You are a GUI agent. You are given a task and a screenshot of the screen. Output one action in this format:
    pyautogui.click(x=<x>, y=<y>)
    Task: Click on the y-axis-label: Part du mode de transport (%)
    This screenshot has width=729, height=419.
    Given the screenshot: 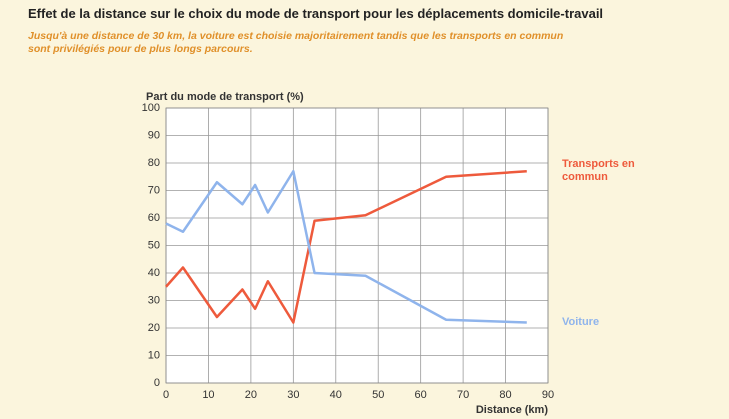 What is the action you would take?
    pyautogui.click(x=225, y=97)
    